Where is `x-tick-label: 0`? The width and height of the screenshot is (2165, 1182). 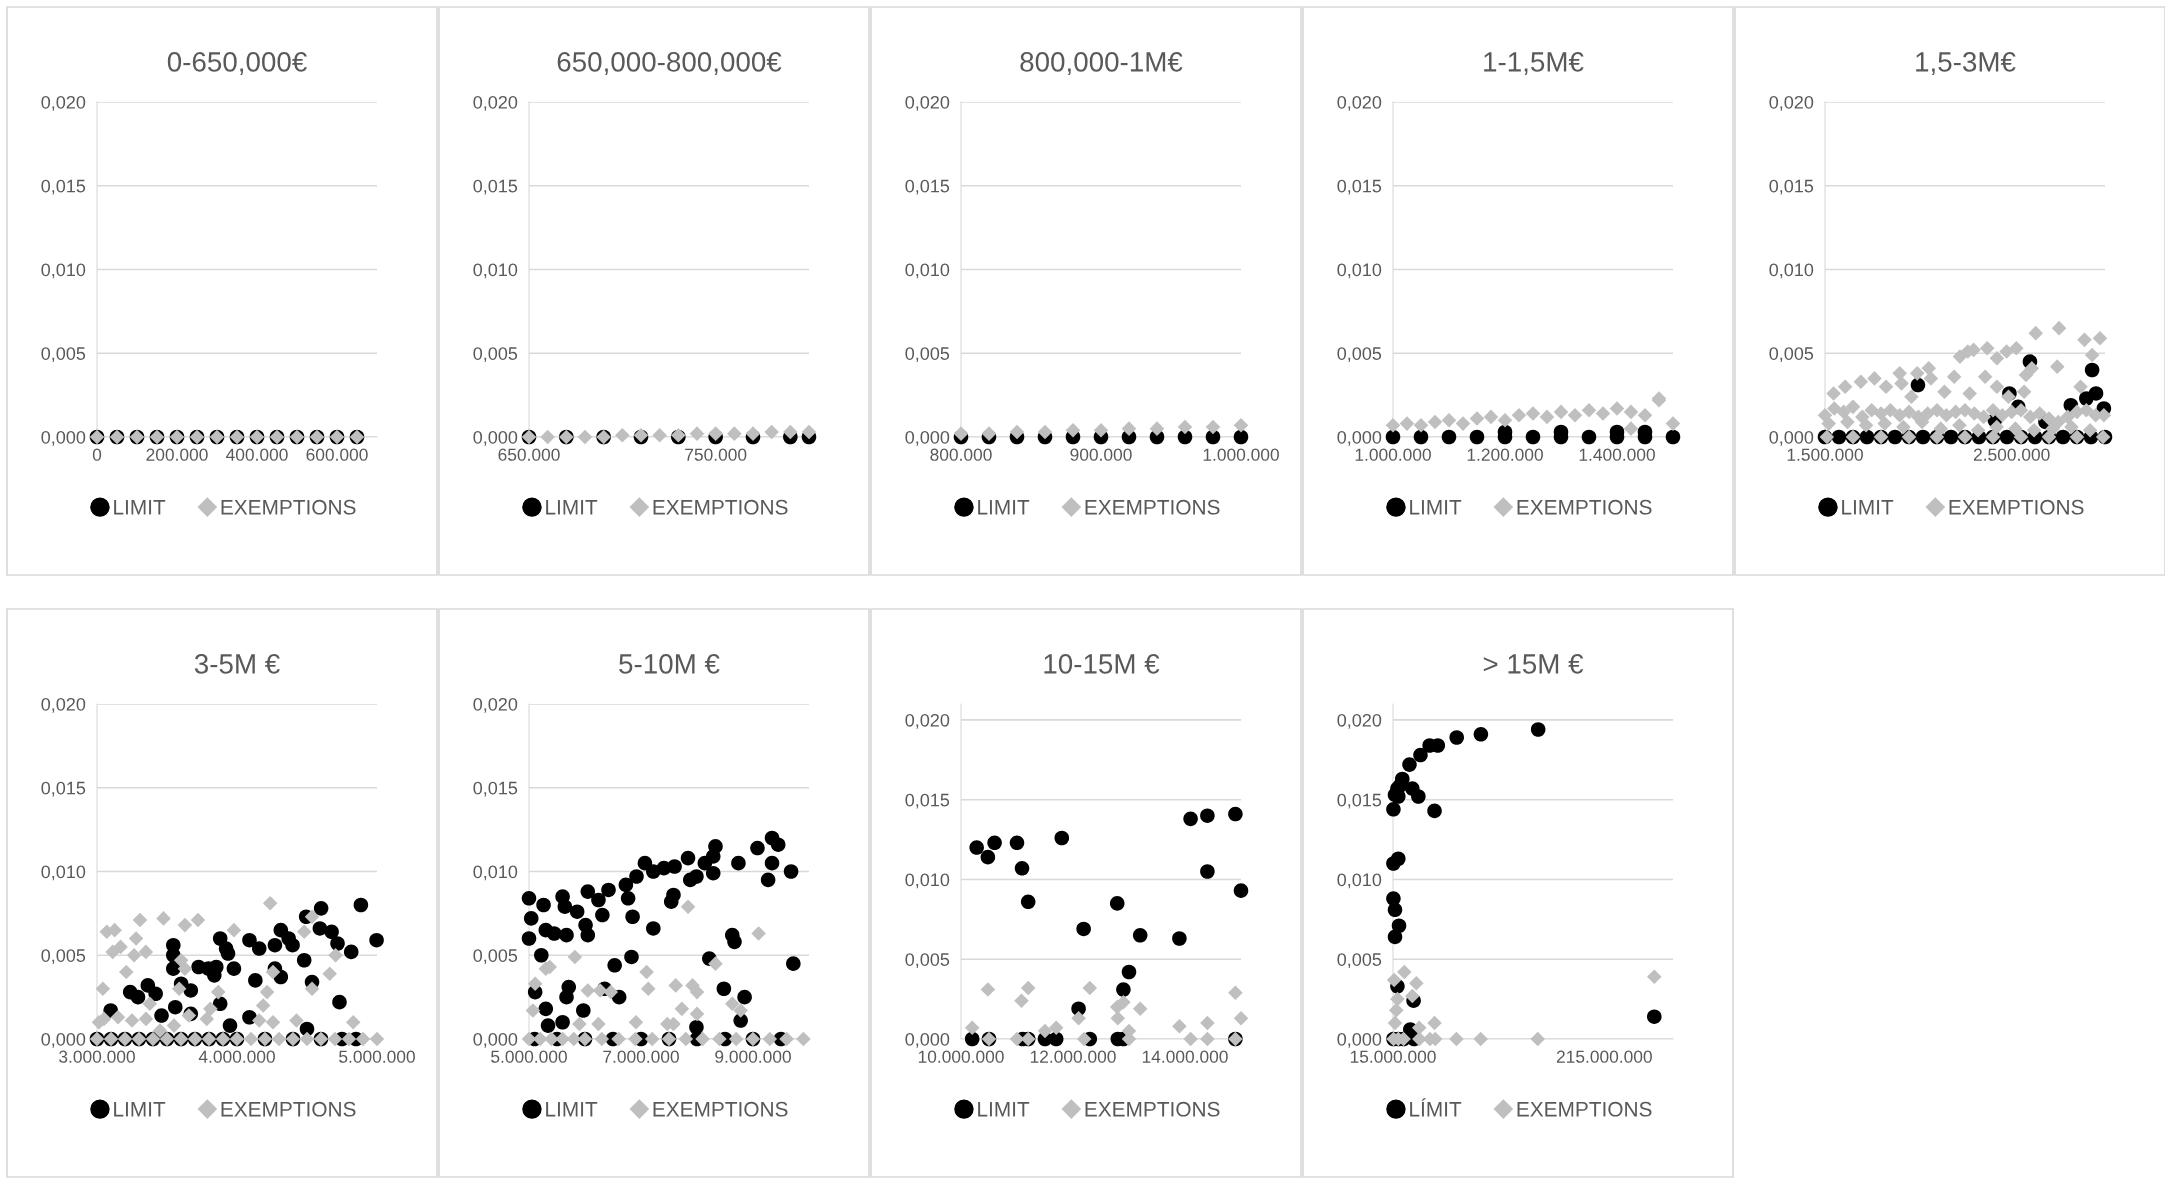 x-tick-label: 0 is located at coordinates (97, 454).